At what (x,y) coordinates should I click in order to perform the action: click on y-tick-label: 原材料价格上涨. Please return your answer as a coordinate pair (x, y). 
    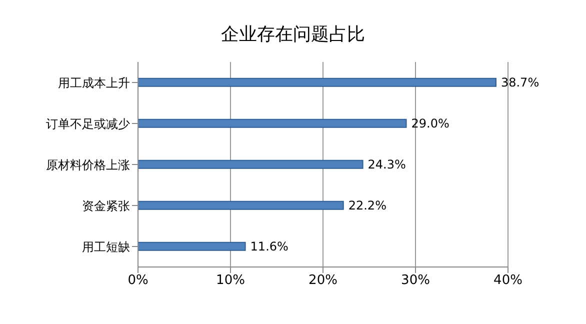
    Looking at the image, I should click on (88, 165).